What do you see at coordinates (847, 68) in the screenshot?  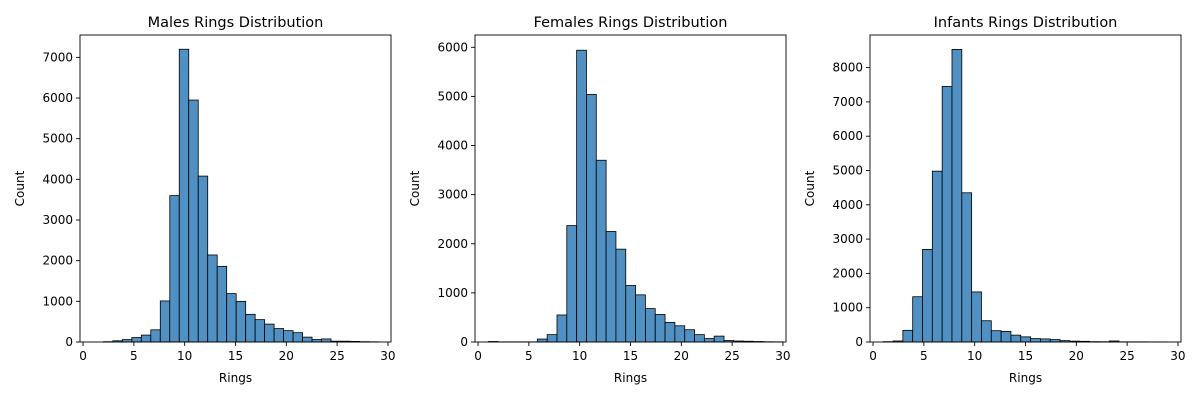 I see `y-tick-label: 8000` at bounding box center [847, 68].